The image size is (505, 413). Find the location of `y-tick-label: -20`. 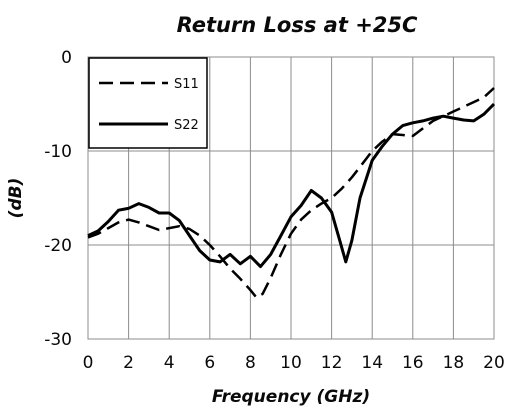

y-tick-label: -20 is located at coordinates (58, 246).